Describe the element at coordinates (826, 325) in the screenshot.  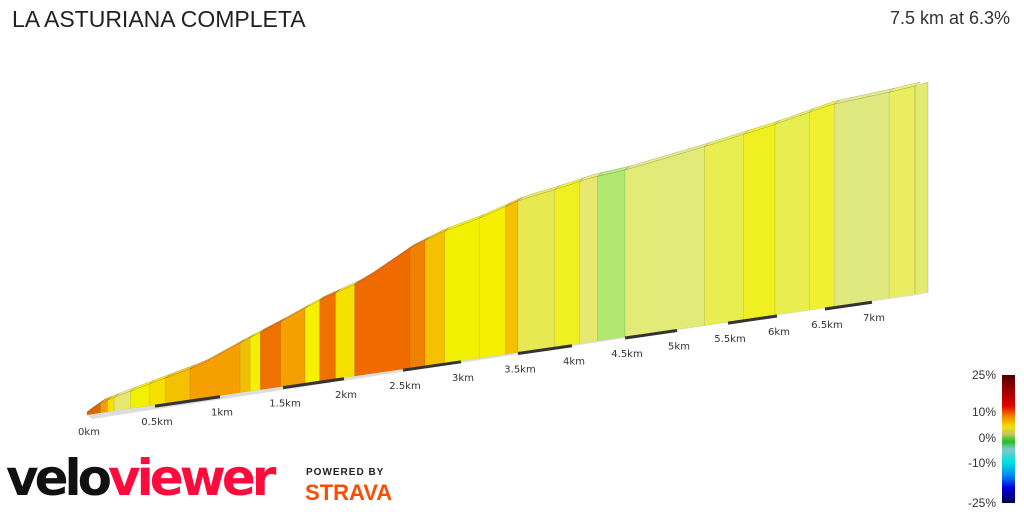
I see `axis-tick-label: 6.5km` at that location.